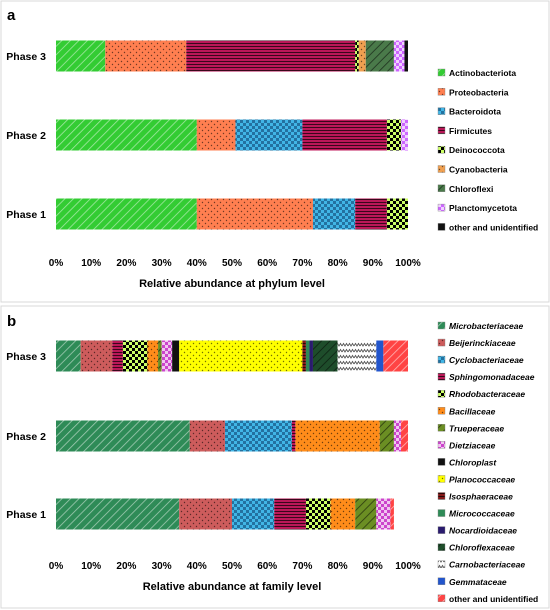 The height and width of the screenshot is (610, 550). Describe the element at coordinates (126, 566) in the screenshot. I see `x-tick-label: 20%` at that location.